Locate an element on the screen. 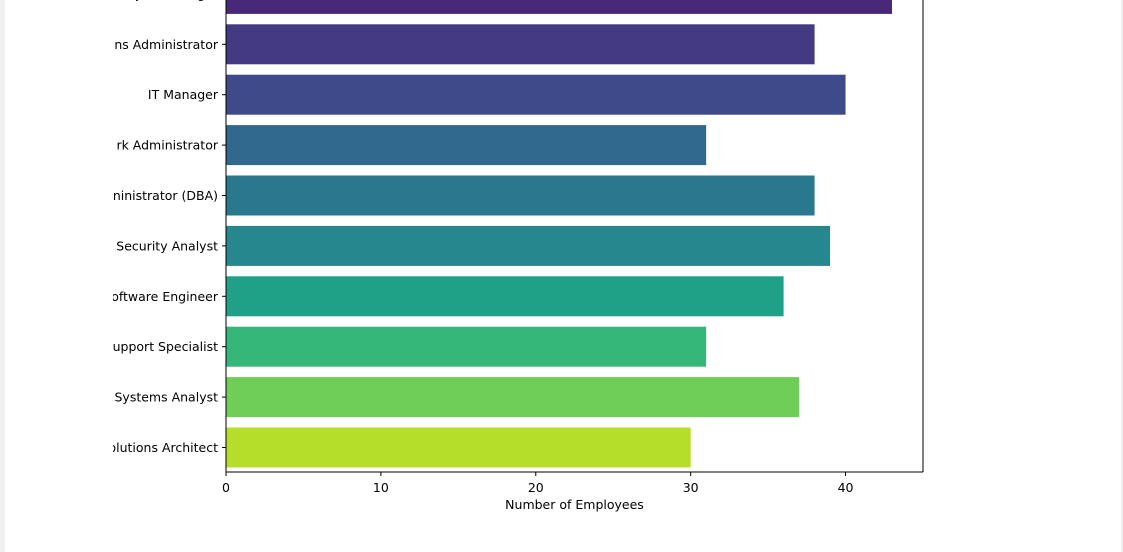  x-tick-label: 0 is located at coordinates (226, 487).